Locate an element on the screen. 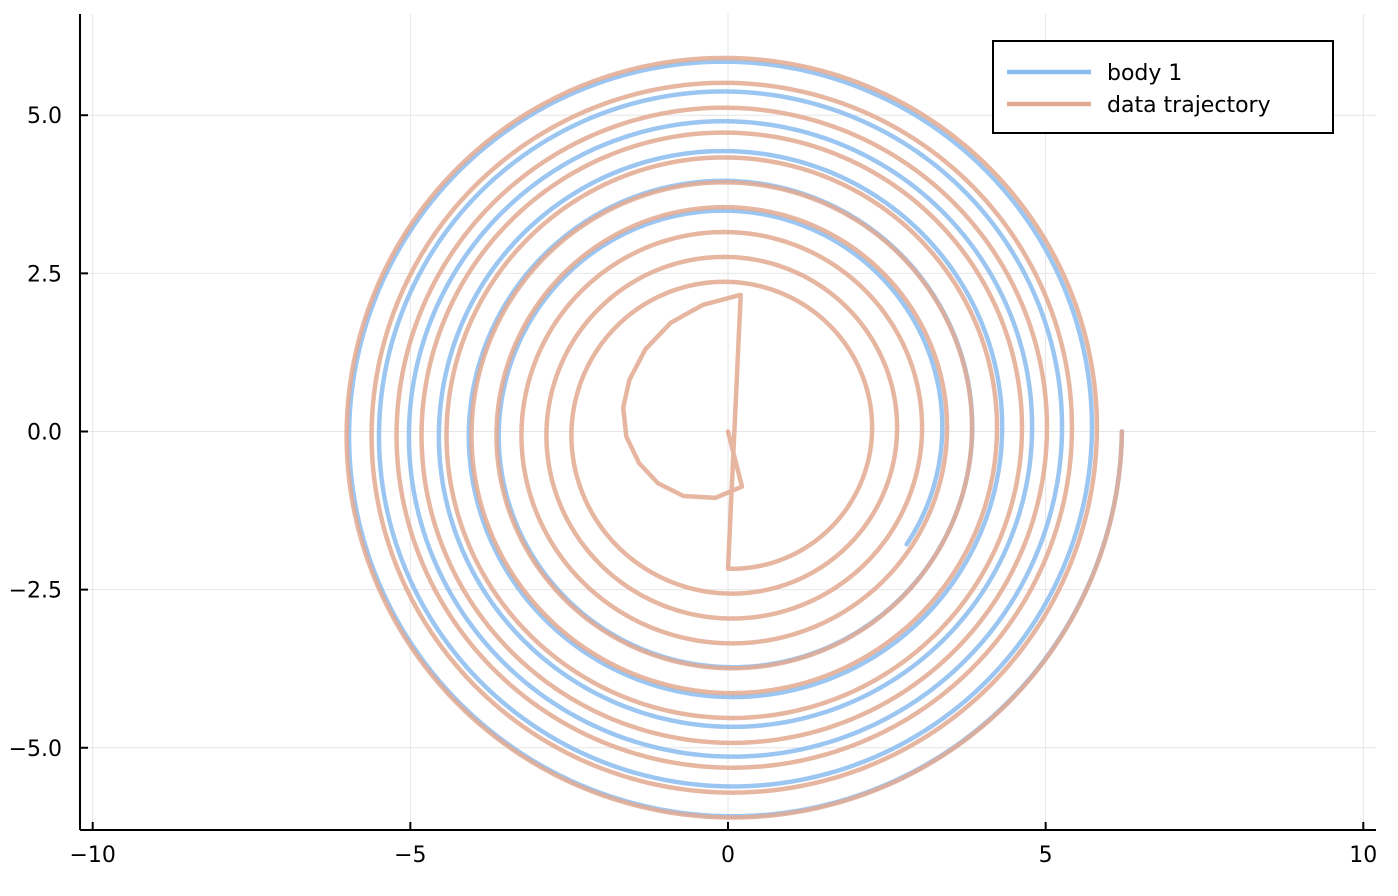 Image resolution: width=1398 pixels, height=896 pixels. x-tick-label: −5 is located at coordinates (410, 855).